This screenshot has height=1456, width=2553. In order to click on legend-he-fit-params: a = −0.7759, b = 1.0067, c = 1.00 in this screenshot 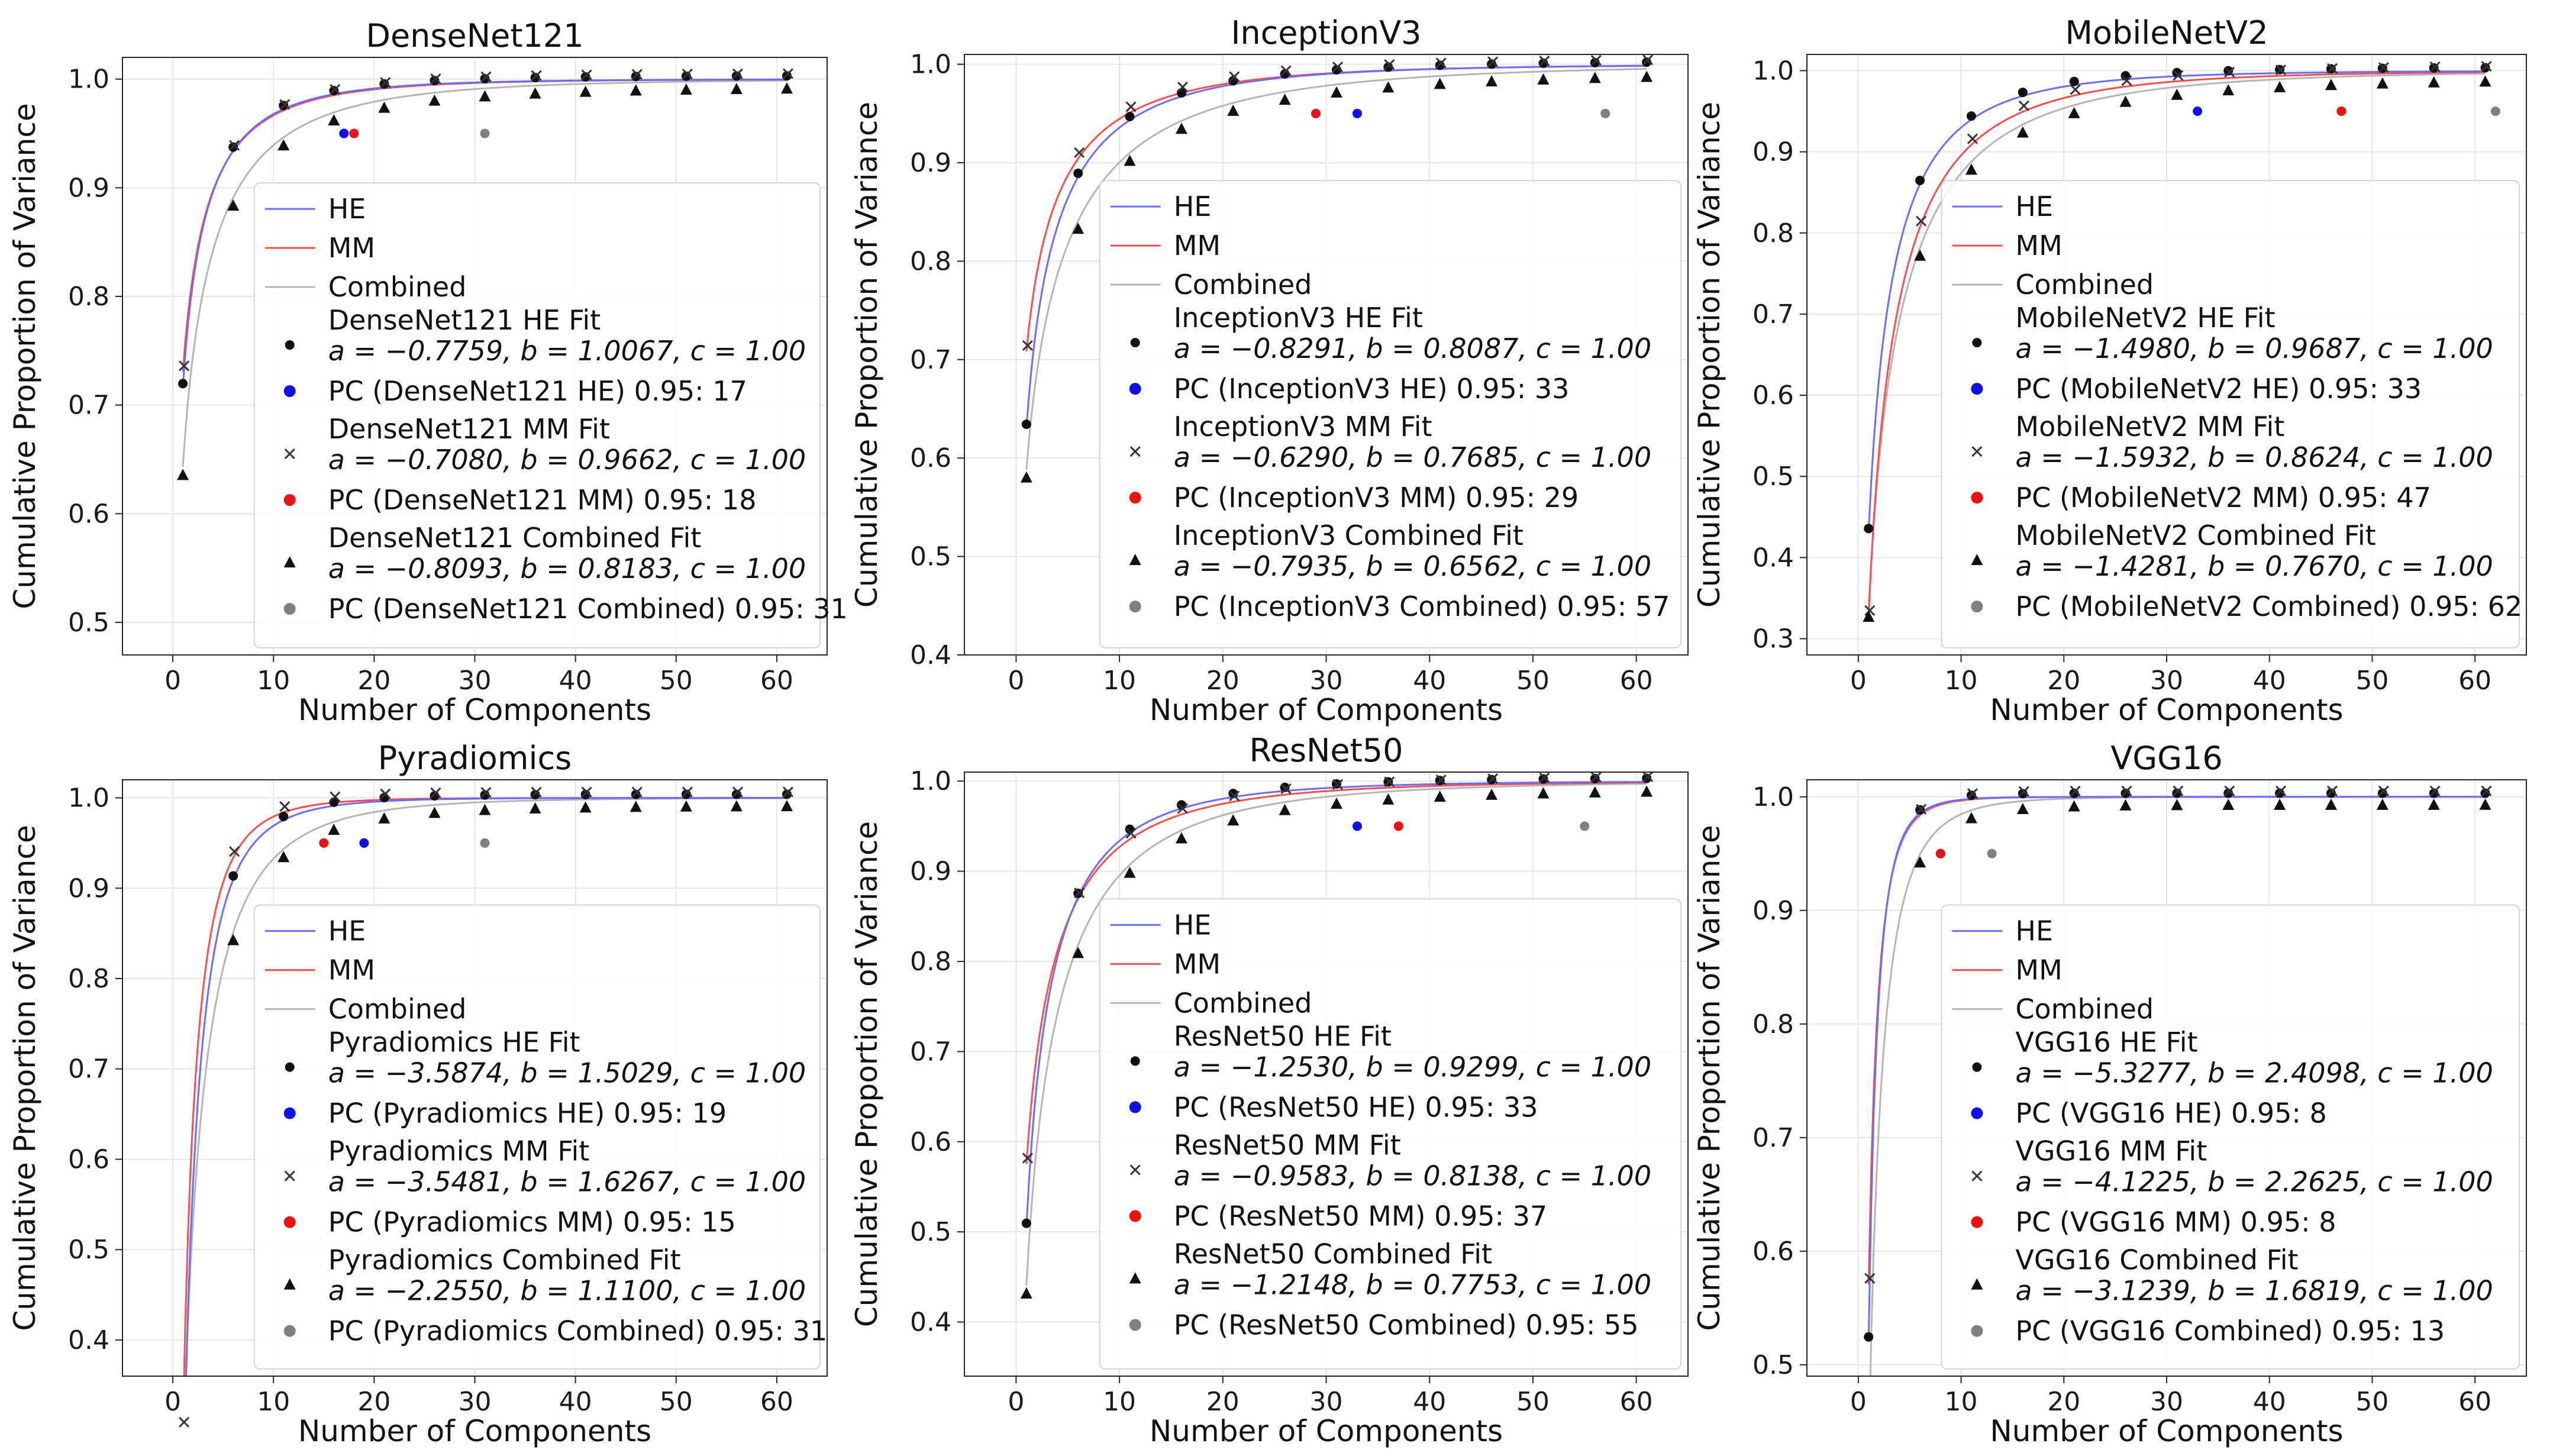, I will do `click(567, 351)`.